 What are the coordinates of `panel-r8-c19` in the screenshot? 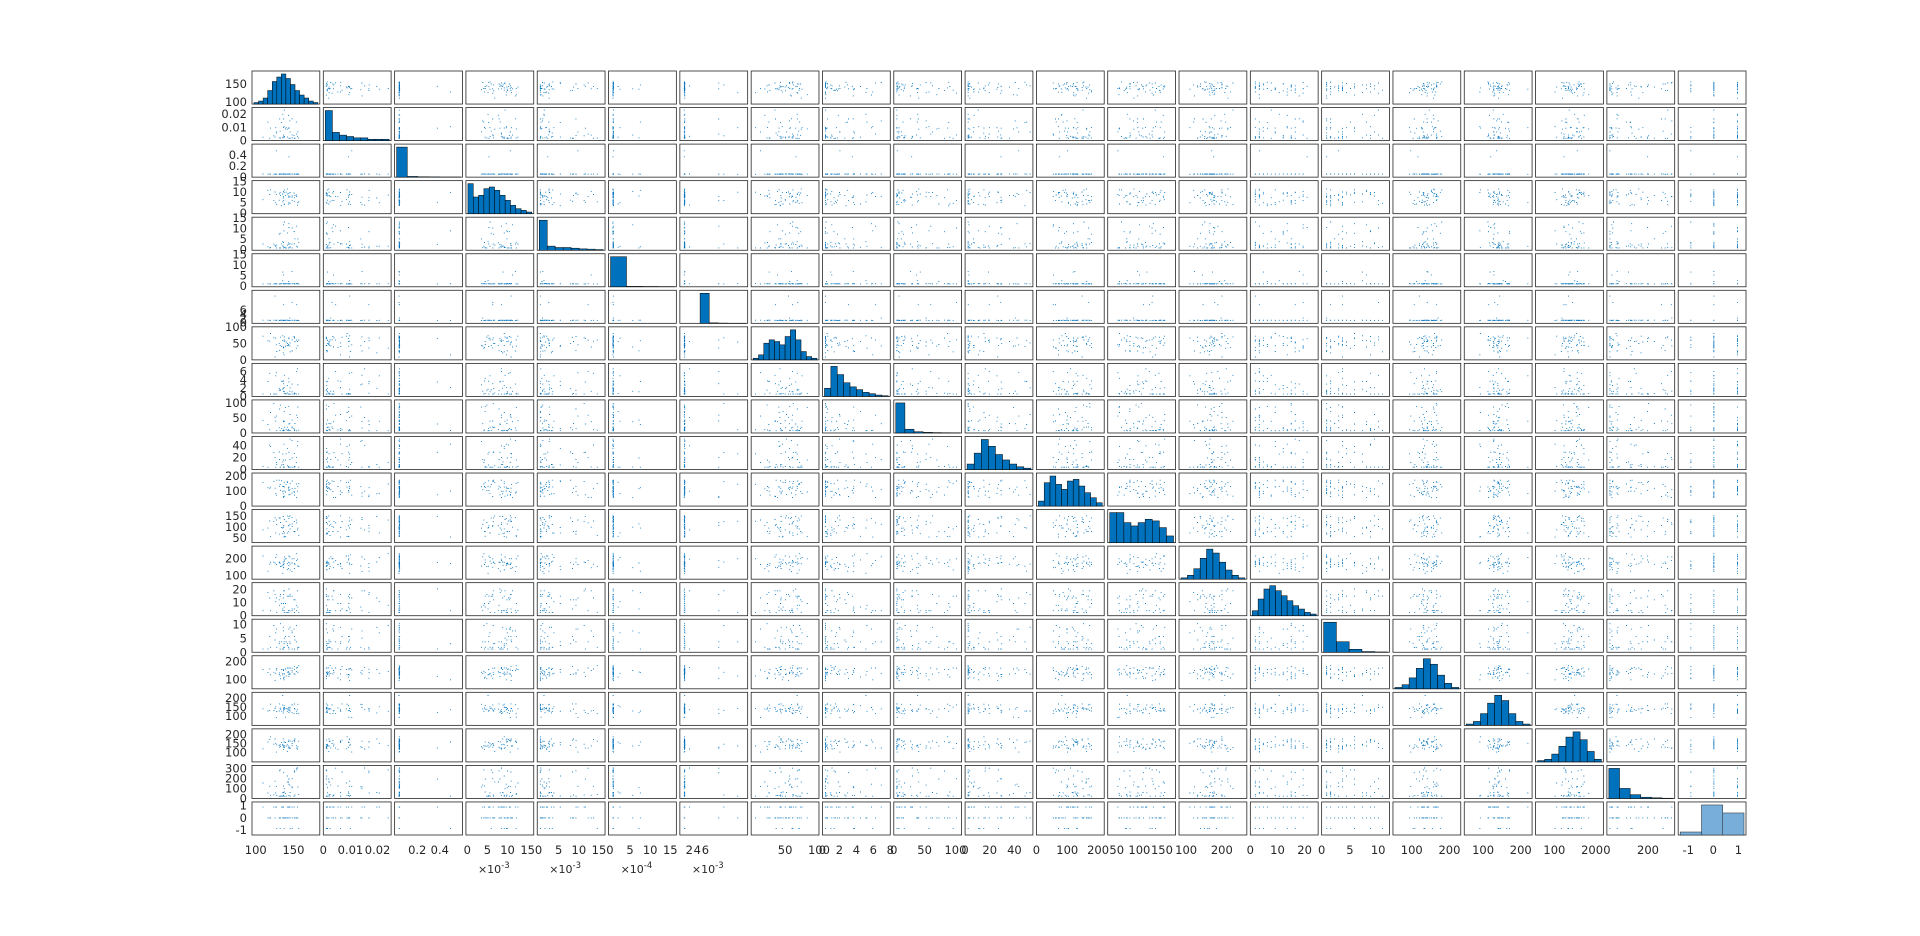 It's located at (1569, 343).